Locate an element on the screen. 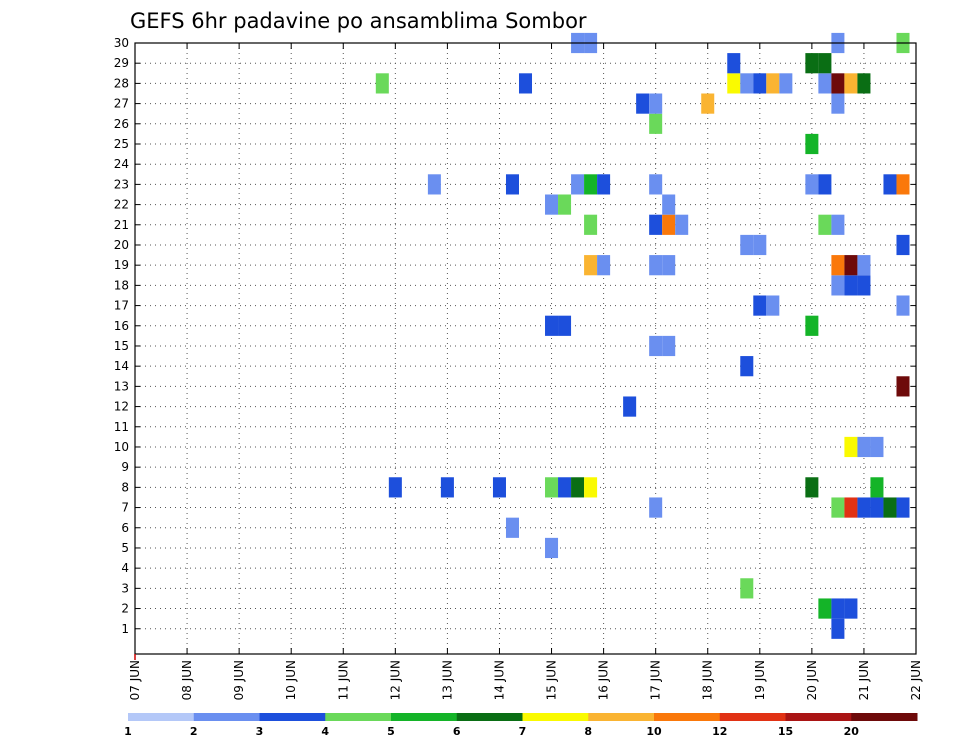  y-tick-label: 25 is located at coordinates (121, 144).